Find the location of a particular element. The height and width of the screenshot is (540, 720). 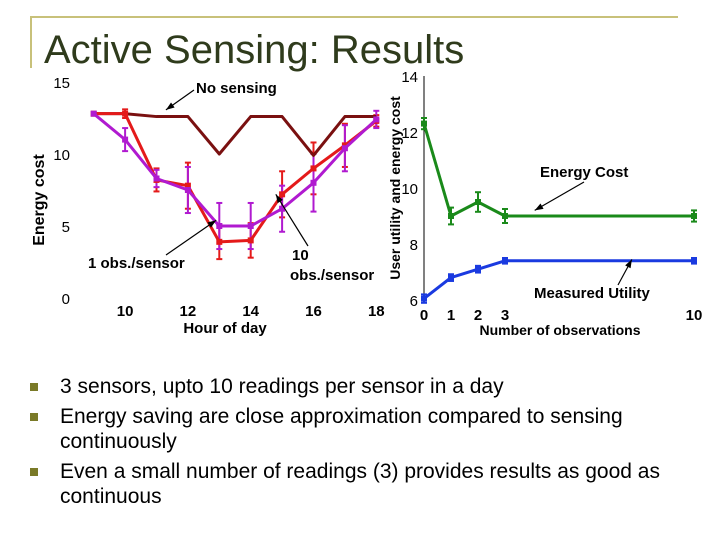

ten-obs-line is located at coordinates (235, 170).